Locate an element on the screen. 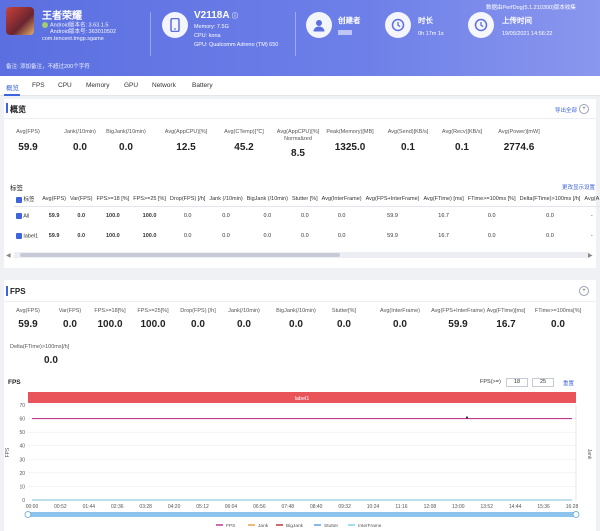  x-tick-label: 13:00 is located at coordinates (458, 507).